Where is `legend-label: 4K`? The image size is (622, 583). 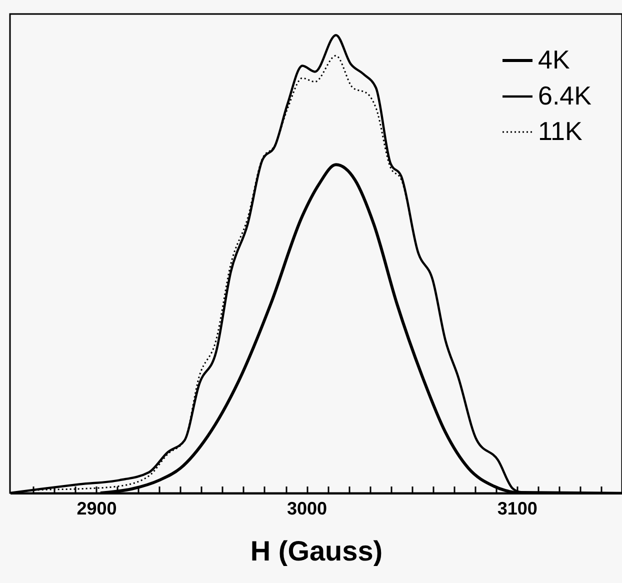 legend-label: 4K is located at coordinates (554, 59).